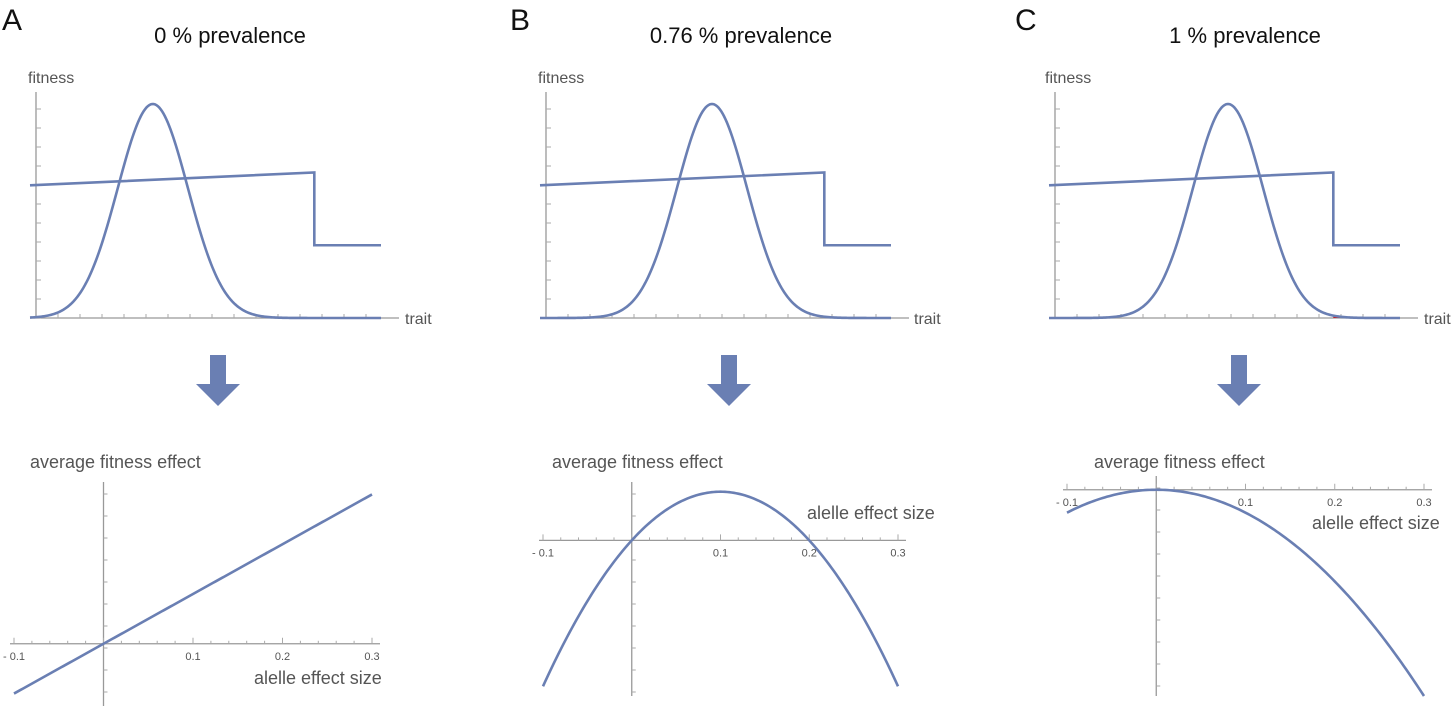  What do you see at coordinates (230, 35) in the screenshot?
I see `panel-title-a: 0 % prevalence` at bounding box center [230, 35].